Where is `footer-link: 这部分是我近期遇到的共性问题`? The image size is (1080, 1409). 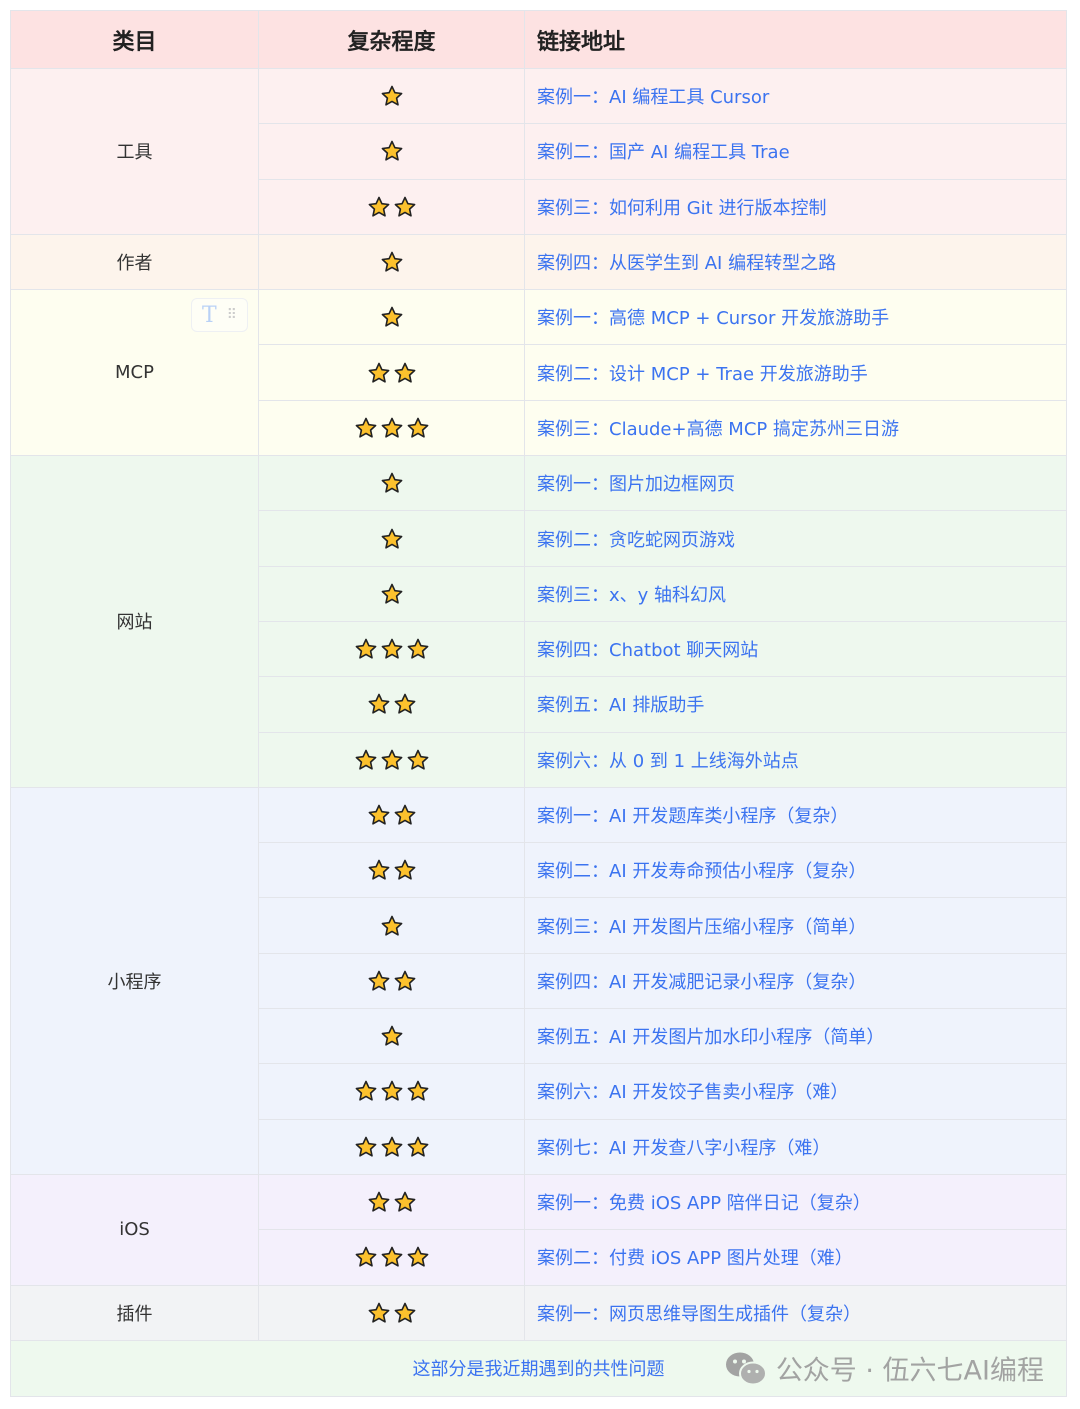
footer-link: 这部分是我近期遇到的共性问题 is located at coordinates (538, 1370).